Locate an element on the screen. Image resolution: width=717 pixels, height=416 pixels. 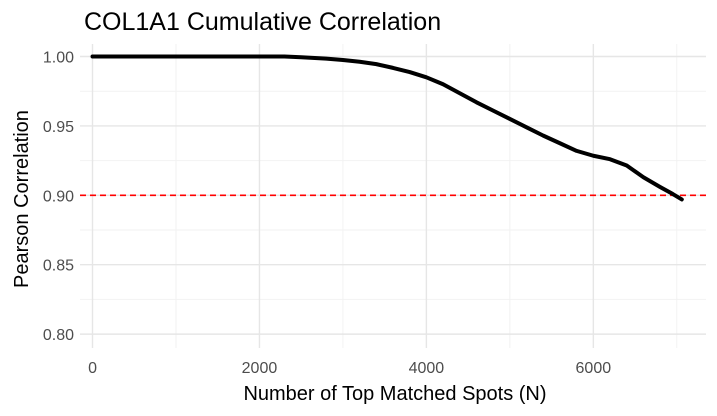
x-tick-label: 4000 is located at coordinates (427, 368).